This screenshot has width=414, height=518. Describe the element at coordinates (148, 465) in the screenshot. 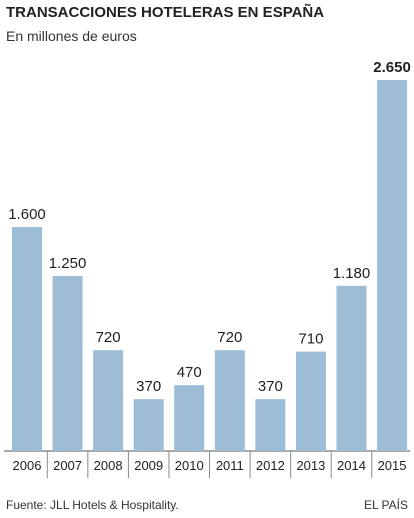

I see `x-tick-label: 2009` at that location.